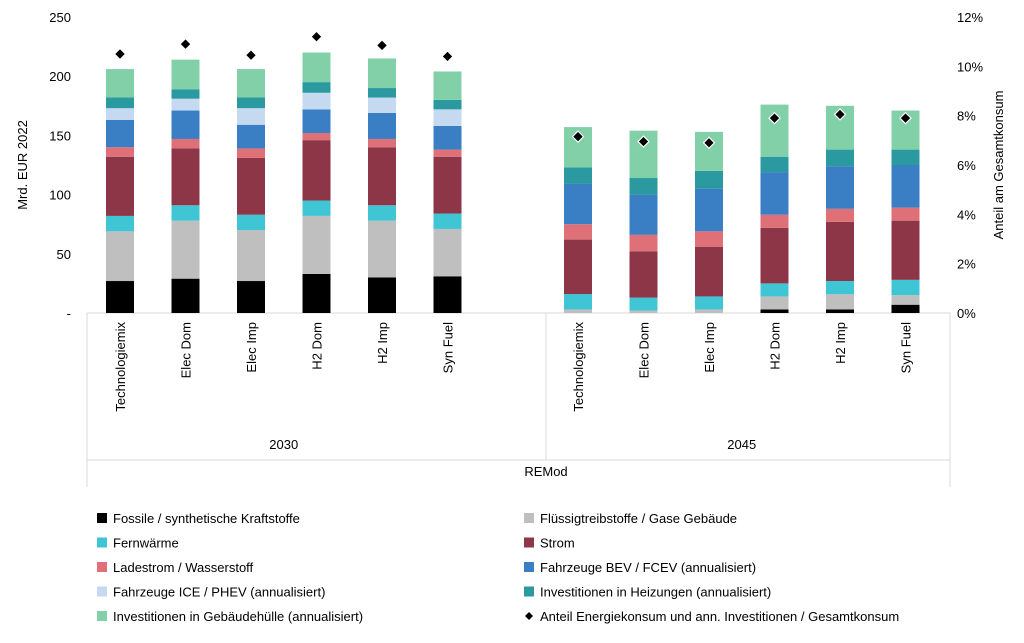  What do you see at coordinates (512, 90) in the screenshot?
I see `markers` at bounding box center [512, 90].